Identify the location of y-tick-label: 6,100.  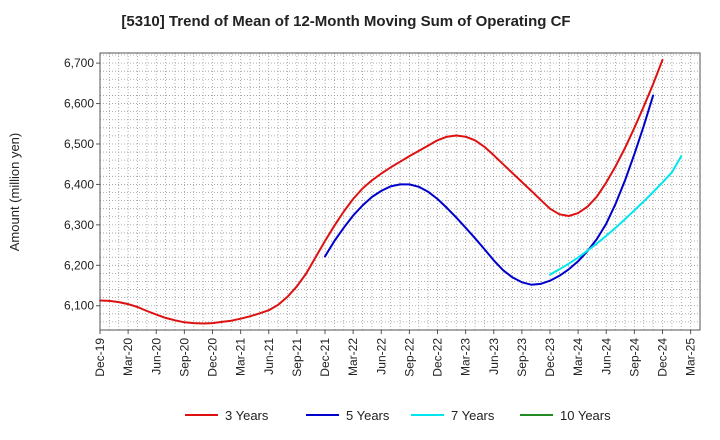
(79, 306).